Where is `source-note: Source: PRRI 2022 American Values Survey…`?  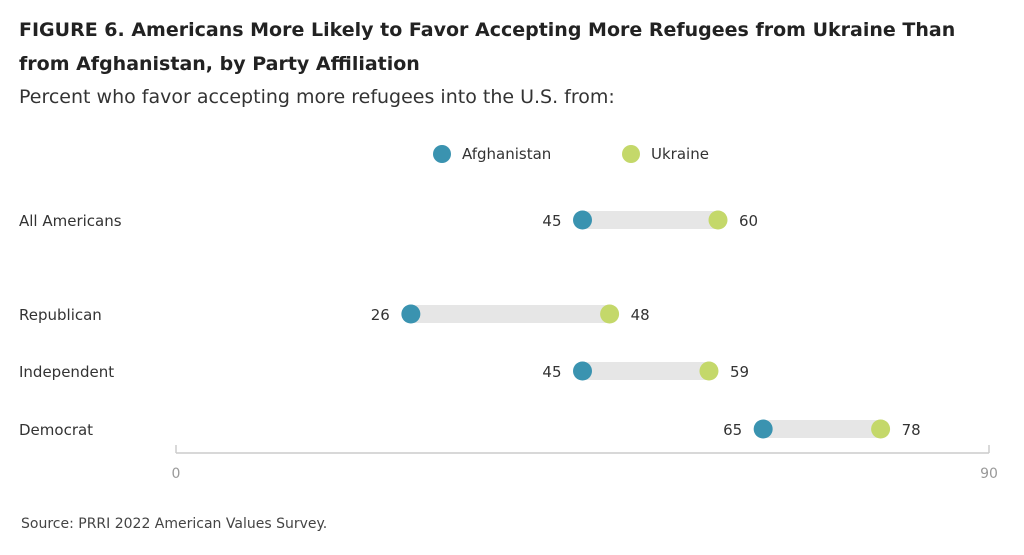 source-note: Source: PRRI 2022 American Values Survey… is located at coordinates (174, 524).